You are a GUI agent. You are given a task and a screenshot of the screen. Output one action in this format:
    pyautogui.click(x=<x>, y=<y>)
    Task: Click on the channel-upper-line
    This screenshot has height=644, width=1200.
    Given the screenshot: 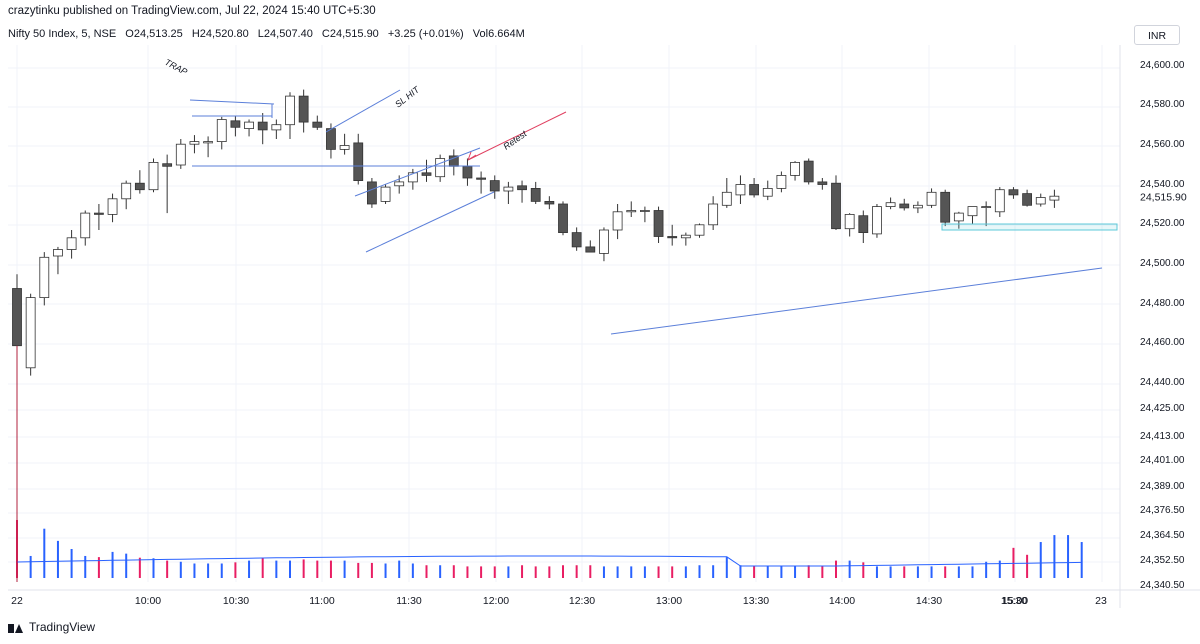 What is the action you would take?
    pyautogui.click(x=417, y=172)
    